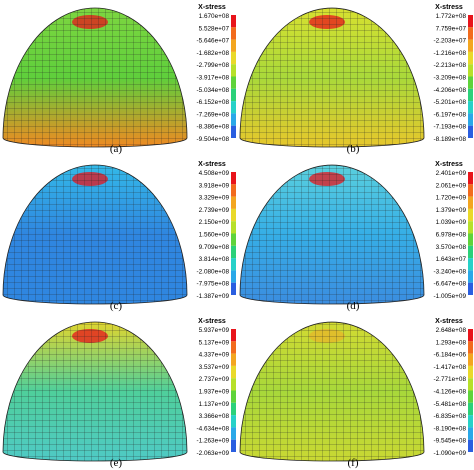 Image resolution: width=474 pixels, height=470 pixels. Describe the element at coordinates (451, 198) in the screenshot. I see `legend-value: 1.720e+09` at that location.